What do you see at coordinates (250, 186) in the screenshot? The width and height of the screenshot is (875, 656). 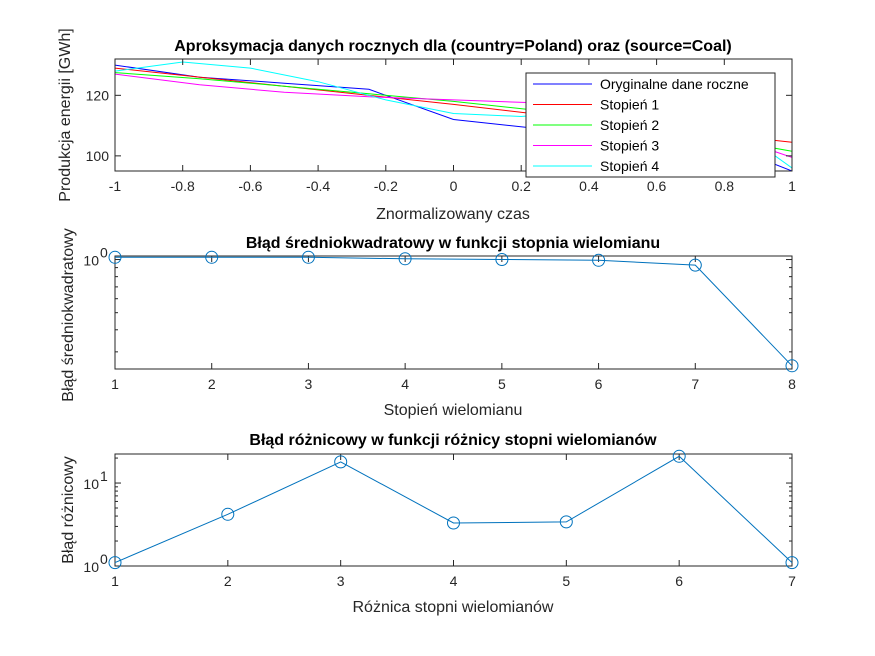 I see `xtick-label: -0.6` at bounding box center [250, 186].